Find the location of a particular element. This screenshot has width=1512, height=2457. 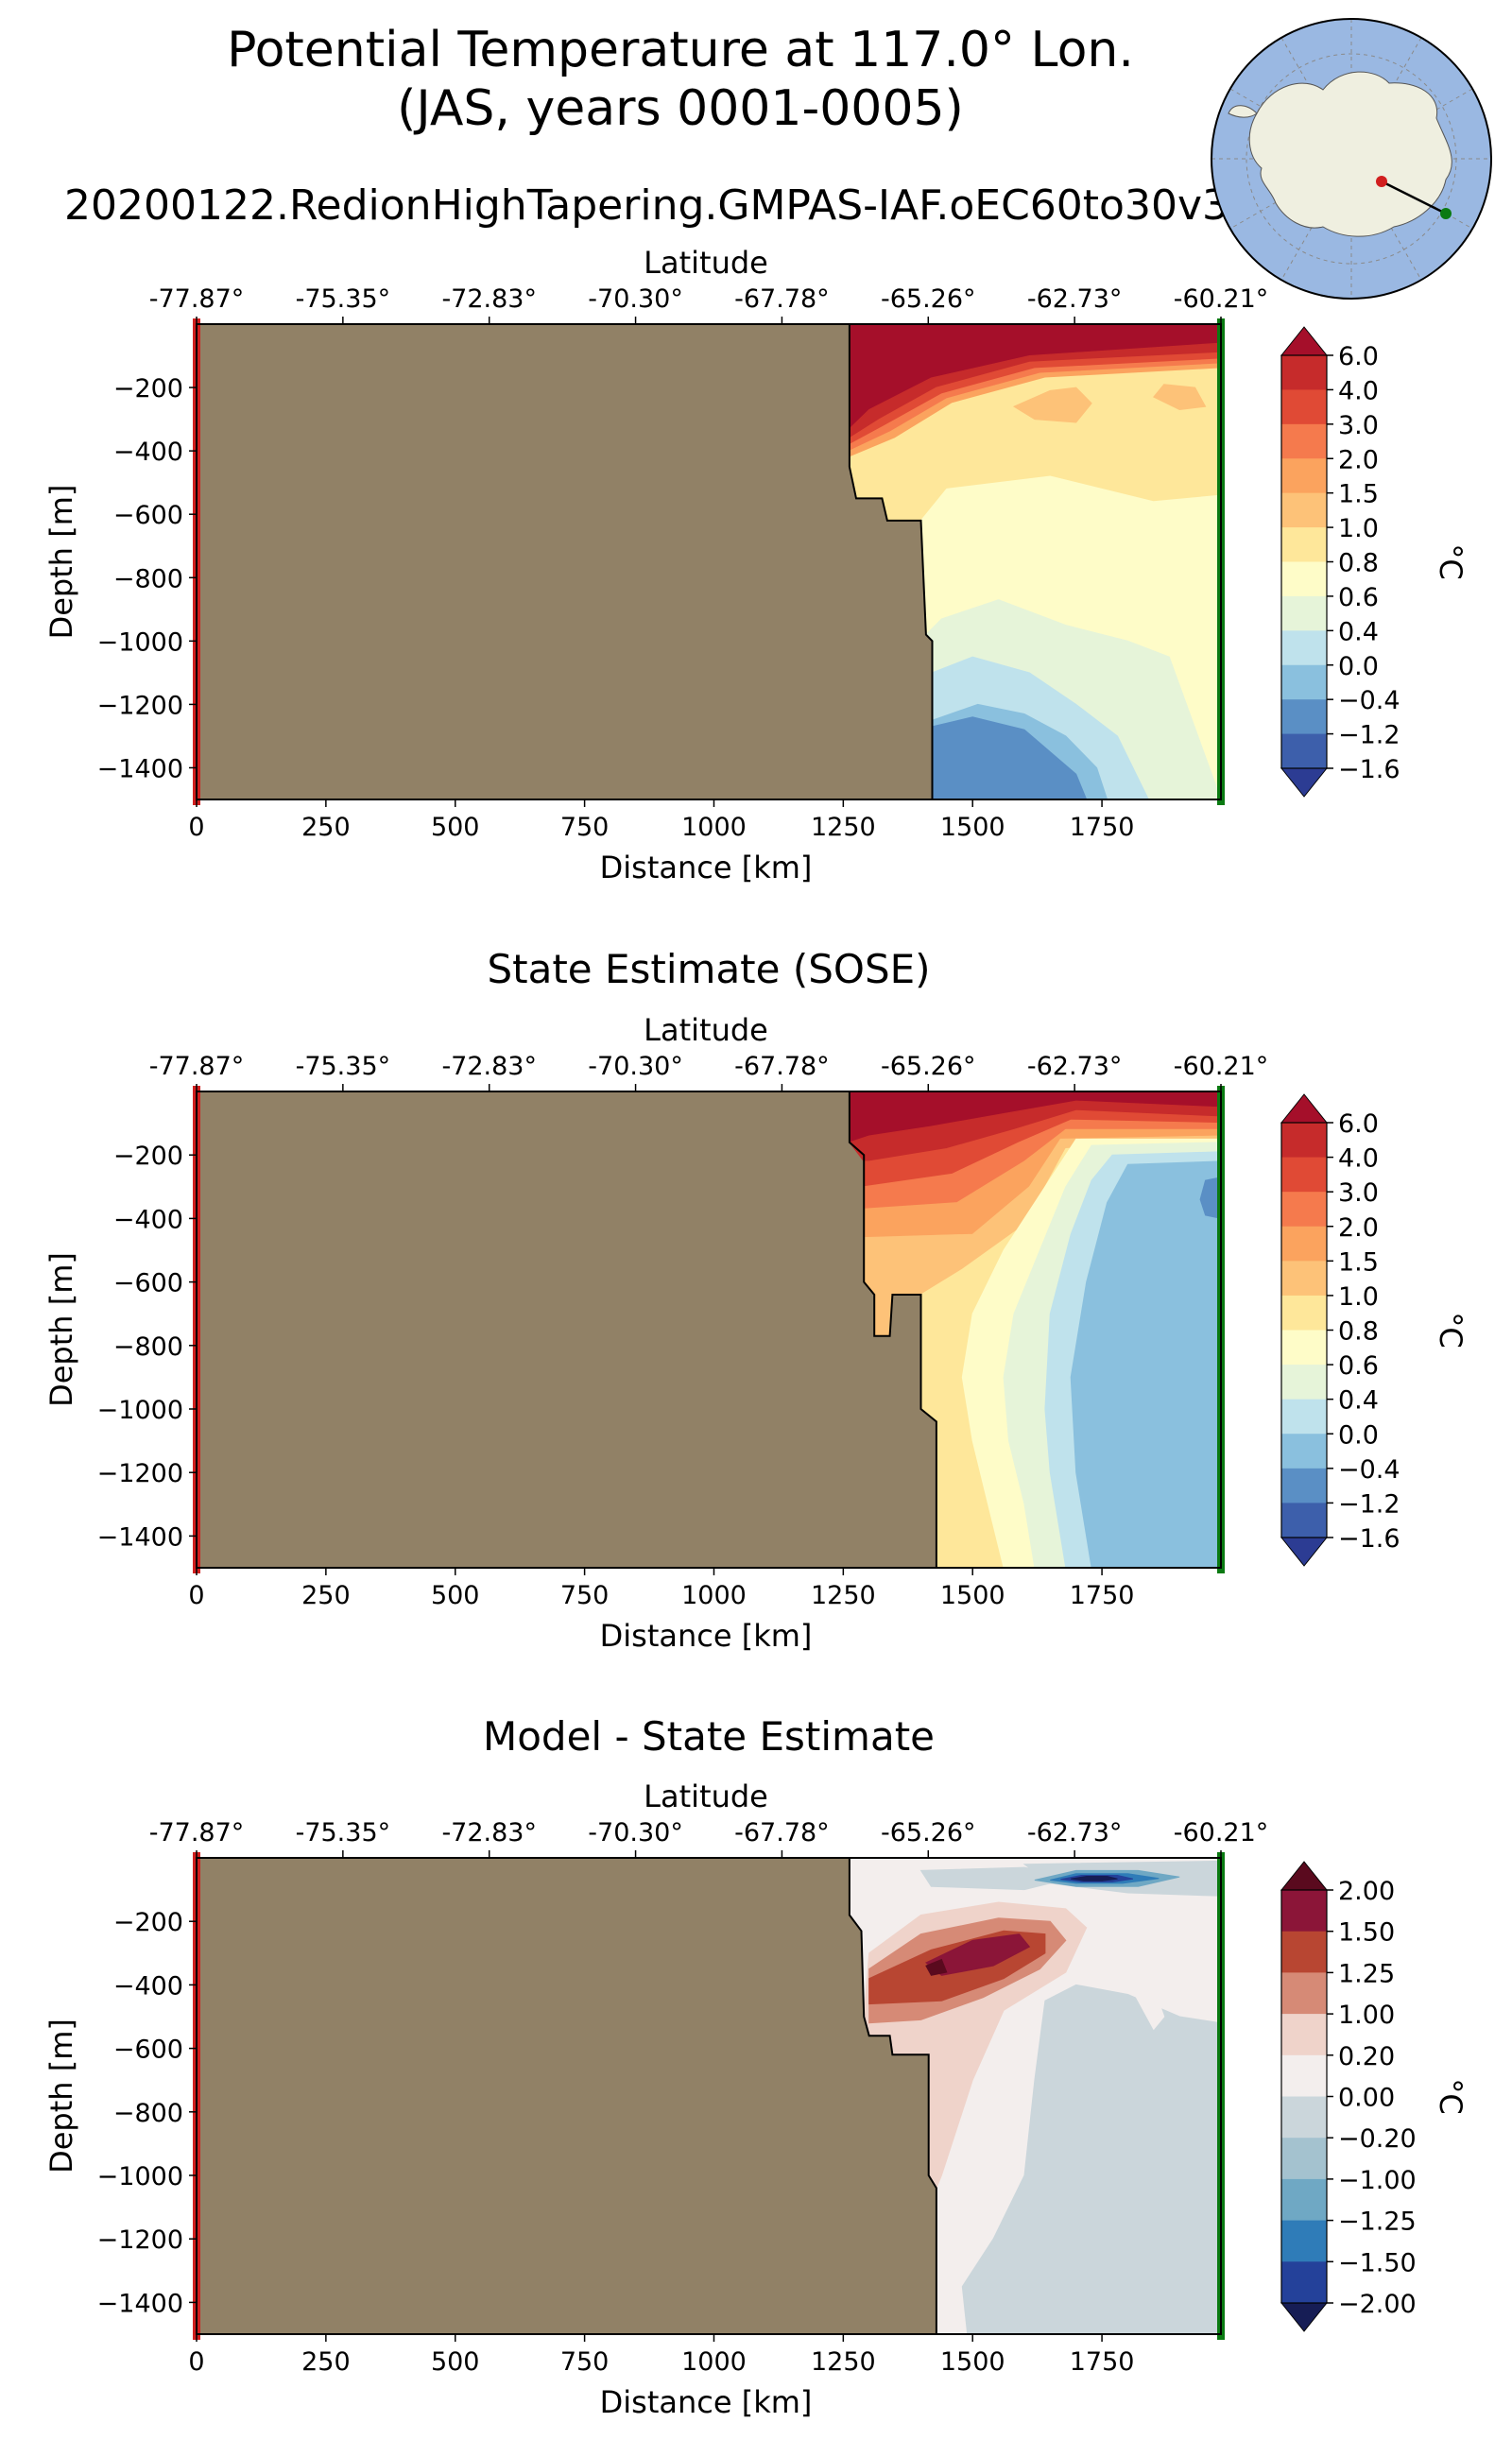

colorbar-tick-label: −1.2 is located at coordinates (1369, 735).